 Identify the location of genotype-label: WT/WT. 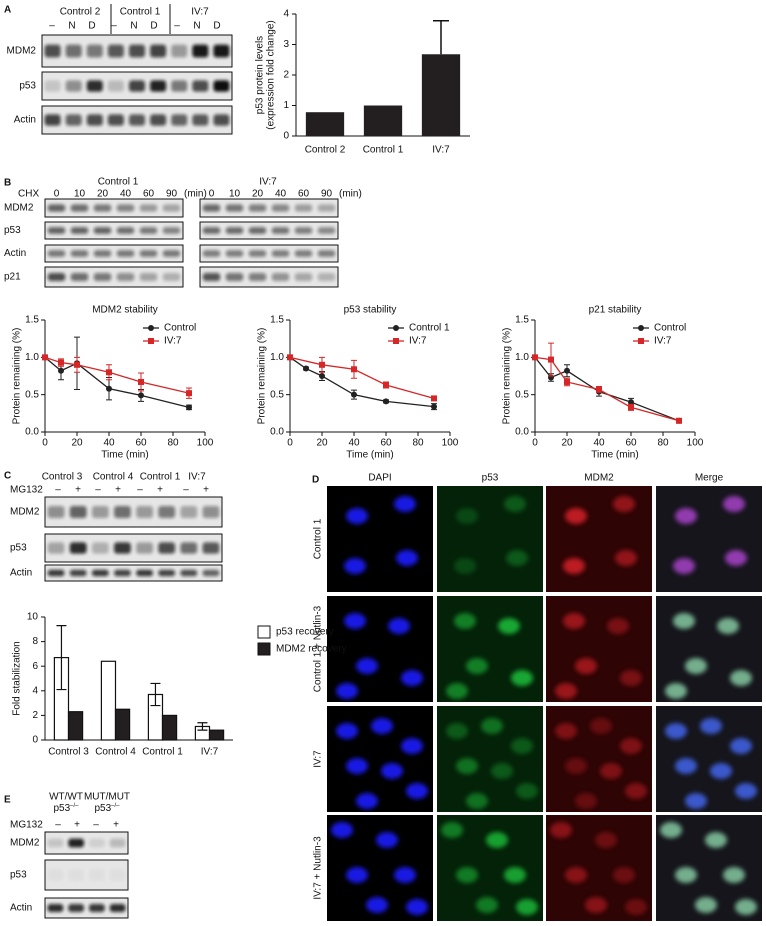
(66, 797).